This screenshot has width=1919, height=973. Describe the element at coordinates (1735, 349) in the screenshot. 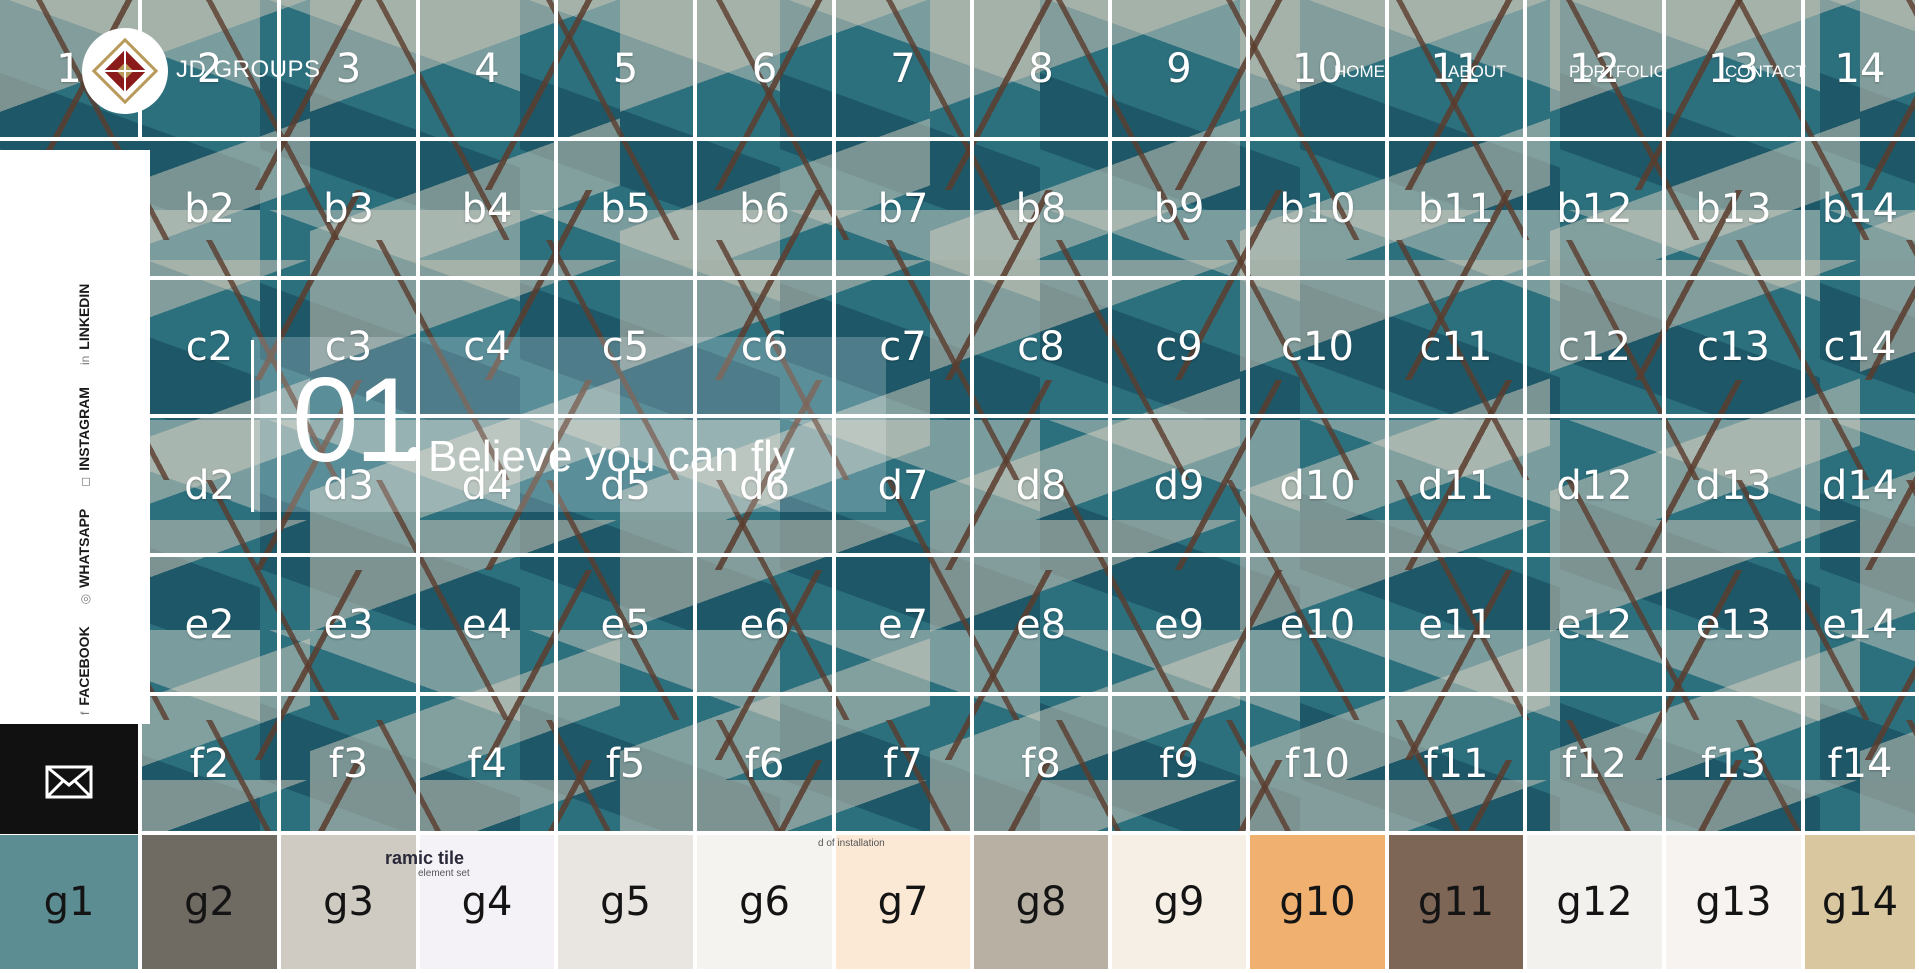

I see `grid-cell-c13: c13` at that location.